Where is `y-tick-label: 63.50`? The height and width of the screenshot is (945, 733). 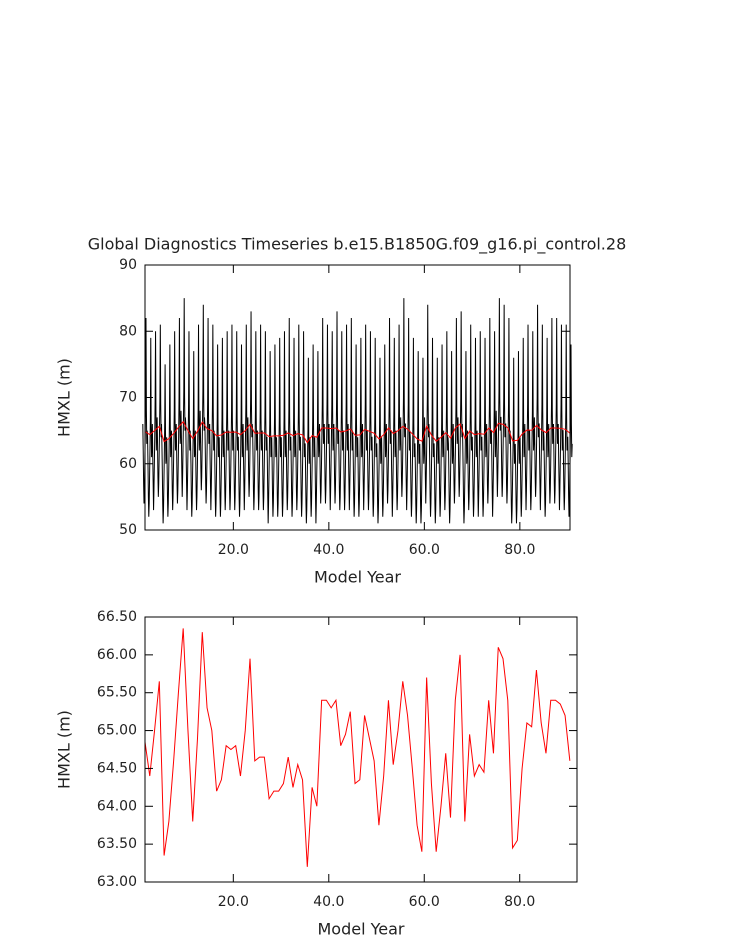 y-tick-label: 63.50 is located at coordinates (117, 844).